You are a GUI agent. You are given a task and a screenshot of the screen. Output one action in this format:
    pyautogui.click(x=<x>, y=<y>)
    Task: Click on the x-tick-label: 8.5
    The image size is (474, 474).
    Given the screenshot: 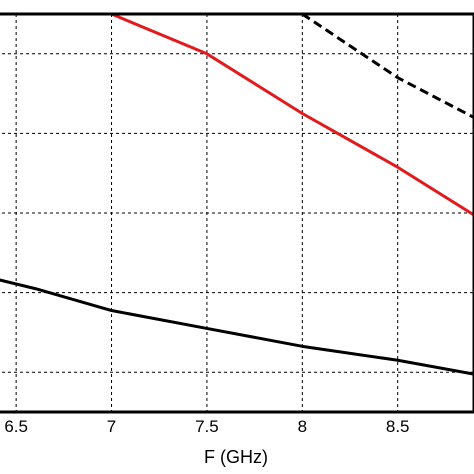 What is the action you would take?
    pyautogui.click(x=398, y=426)
    